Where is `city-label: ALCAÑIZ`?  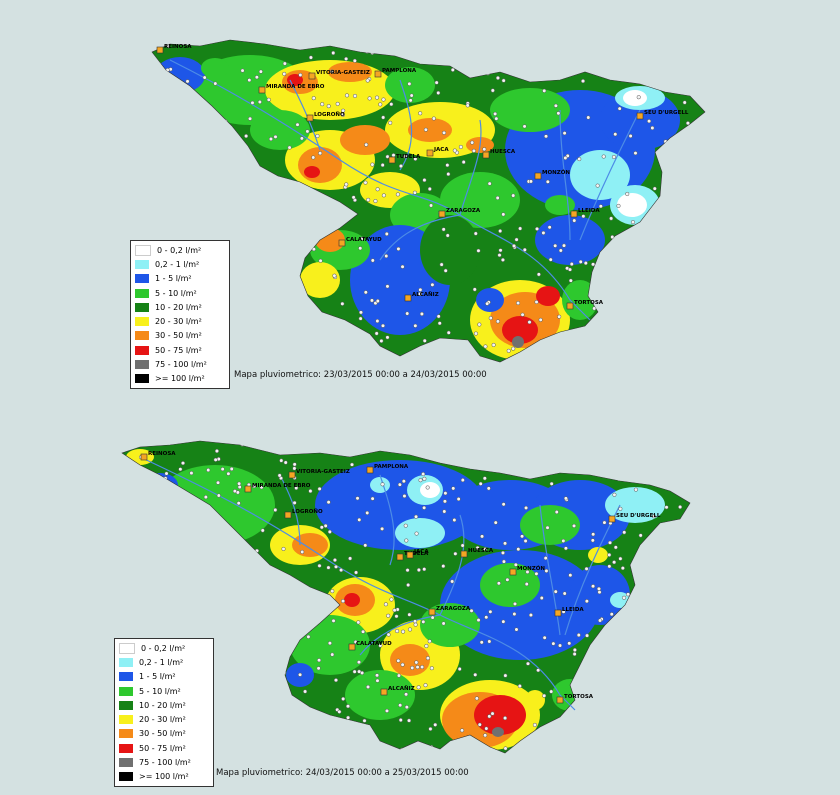 city-label: ALCAÑIZ is located at coordinates (401, 688).